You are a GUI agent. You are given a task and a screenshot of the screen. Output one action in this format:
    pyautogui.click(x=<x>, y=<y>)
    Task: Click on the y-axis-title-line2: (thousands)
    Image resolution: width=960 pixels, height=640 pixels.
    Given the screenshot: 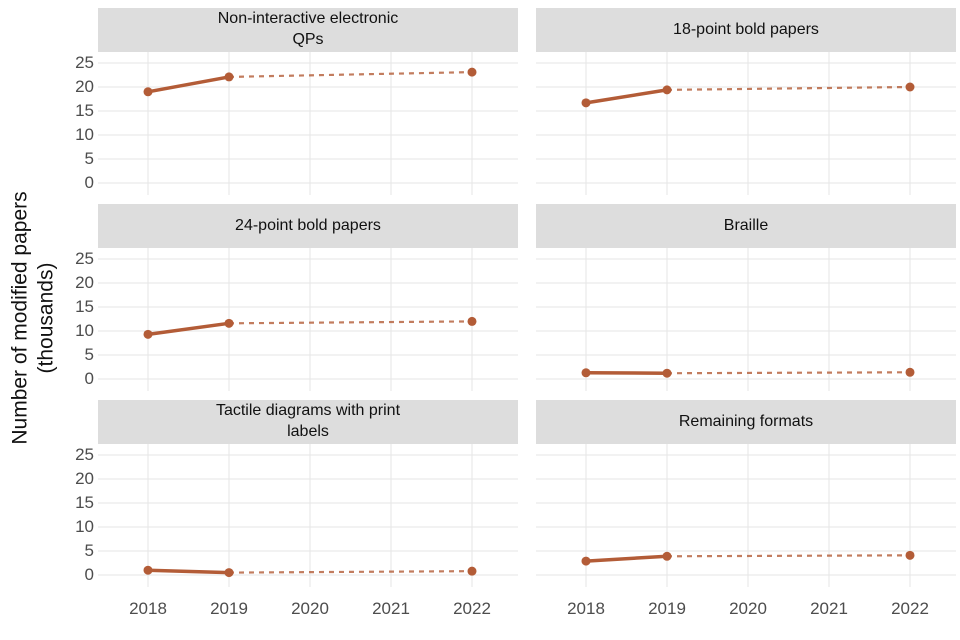 What is the action you would take?
    pyautogui.click(x=45, y=318)
    